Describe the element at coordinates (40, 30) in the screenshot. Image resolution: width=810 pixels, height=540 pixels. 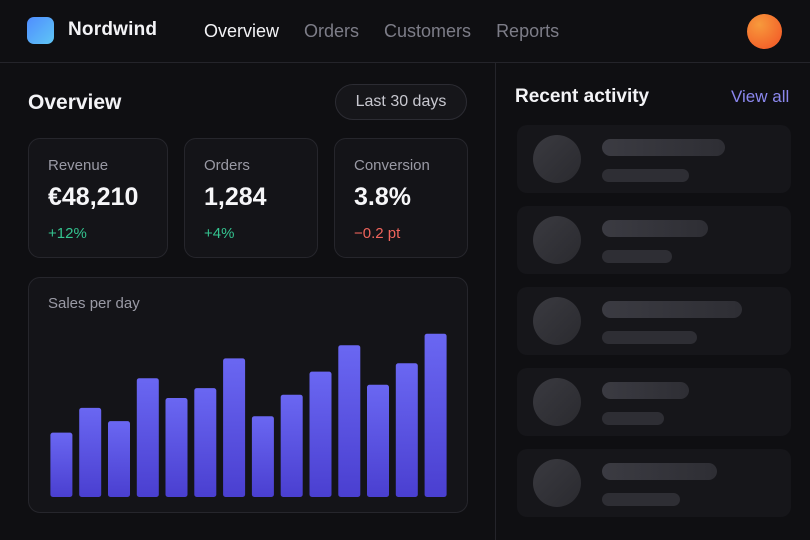
I see `logo-icon` at that location.